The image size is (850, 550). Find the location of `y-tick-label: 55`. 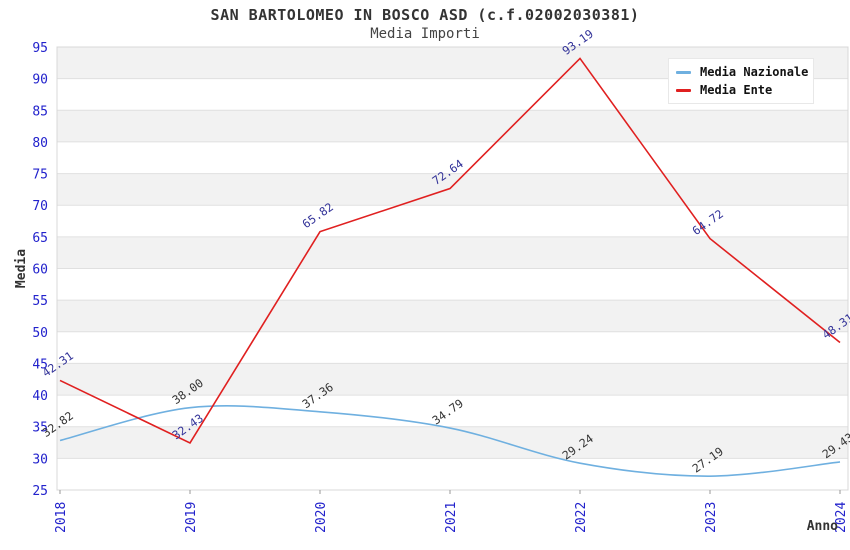

y-tick-label: 55 is located at coordinates (40, 301).